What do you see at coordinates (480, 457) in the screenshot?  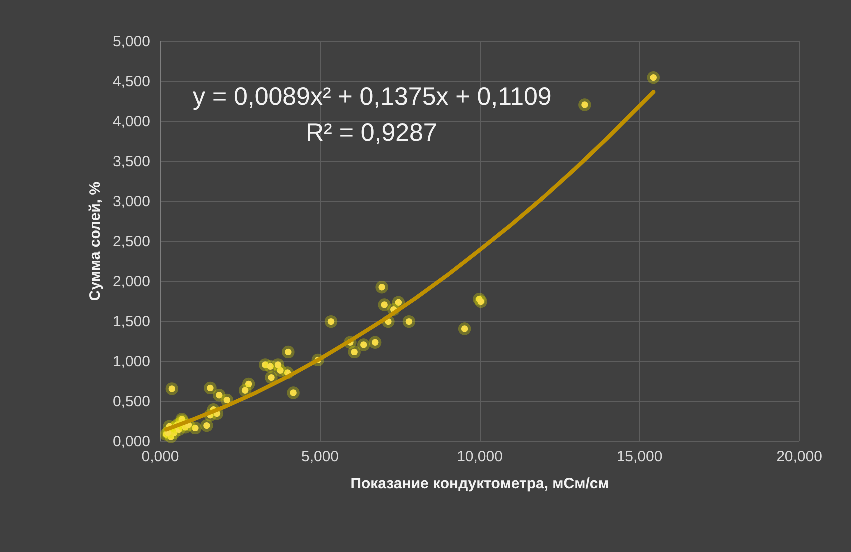 I see `x-tick-label: 10,000` at bounding box center [480, 457].